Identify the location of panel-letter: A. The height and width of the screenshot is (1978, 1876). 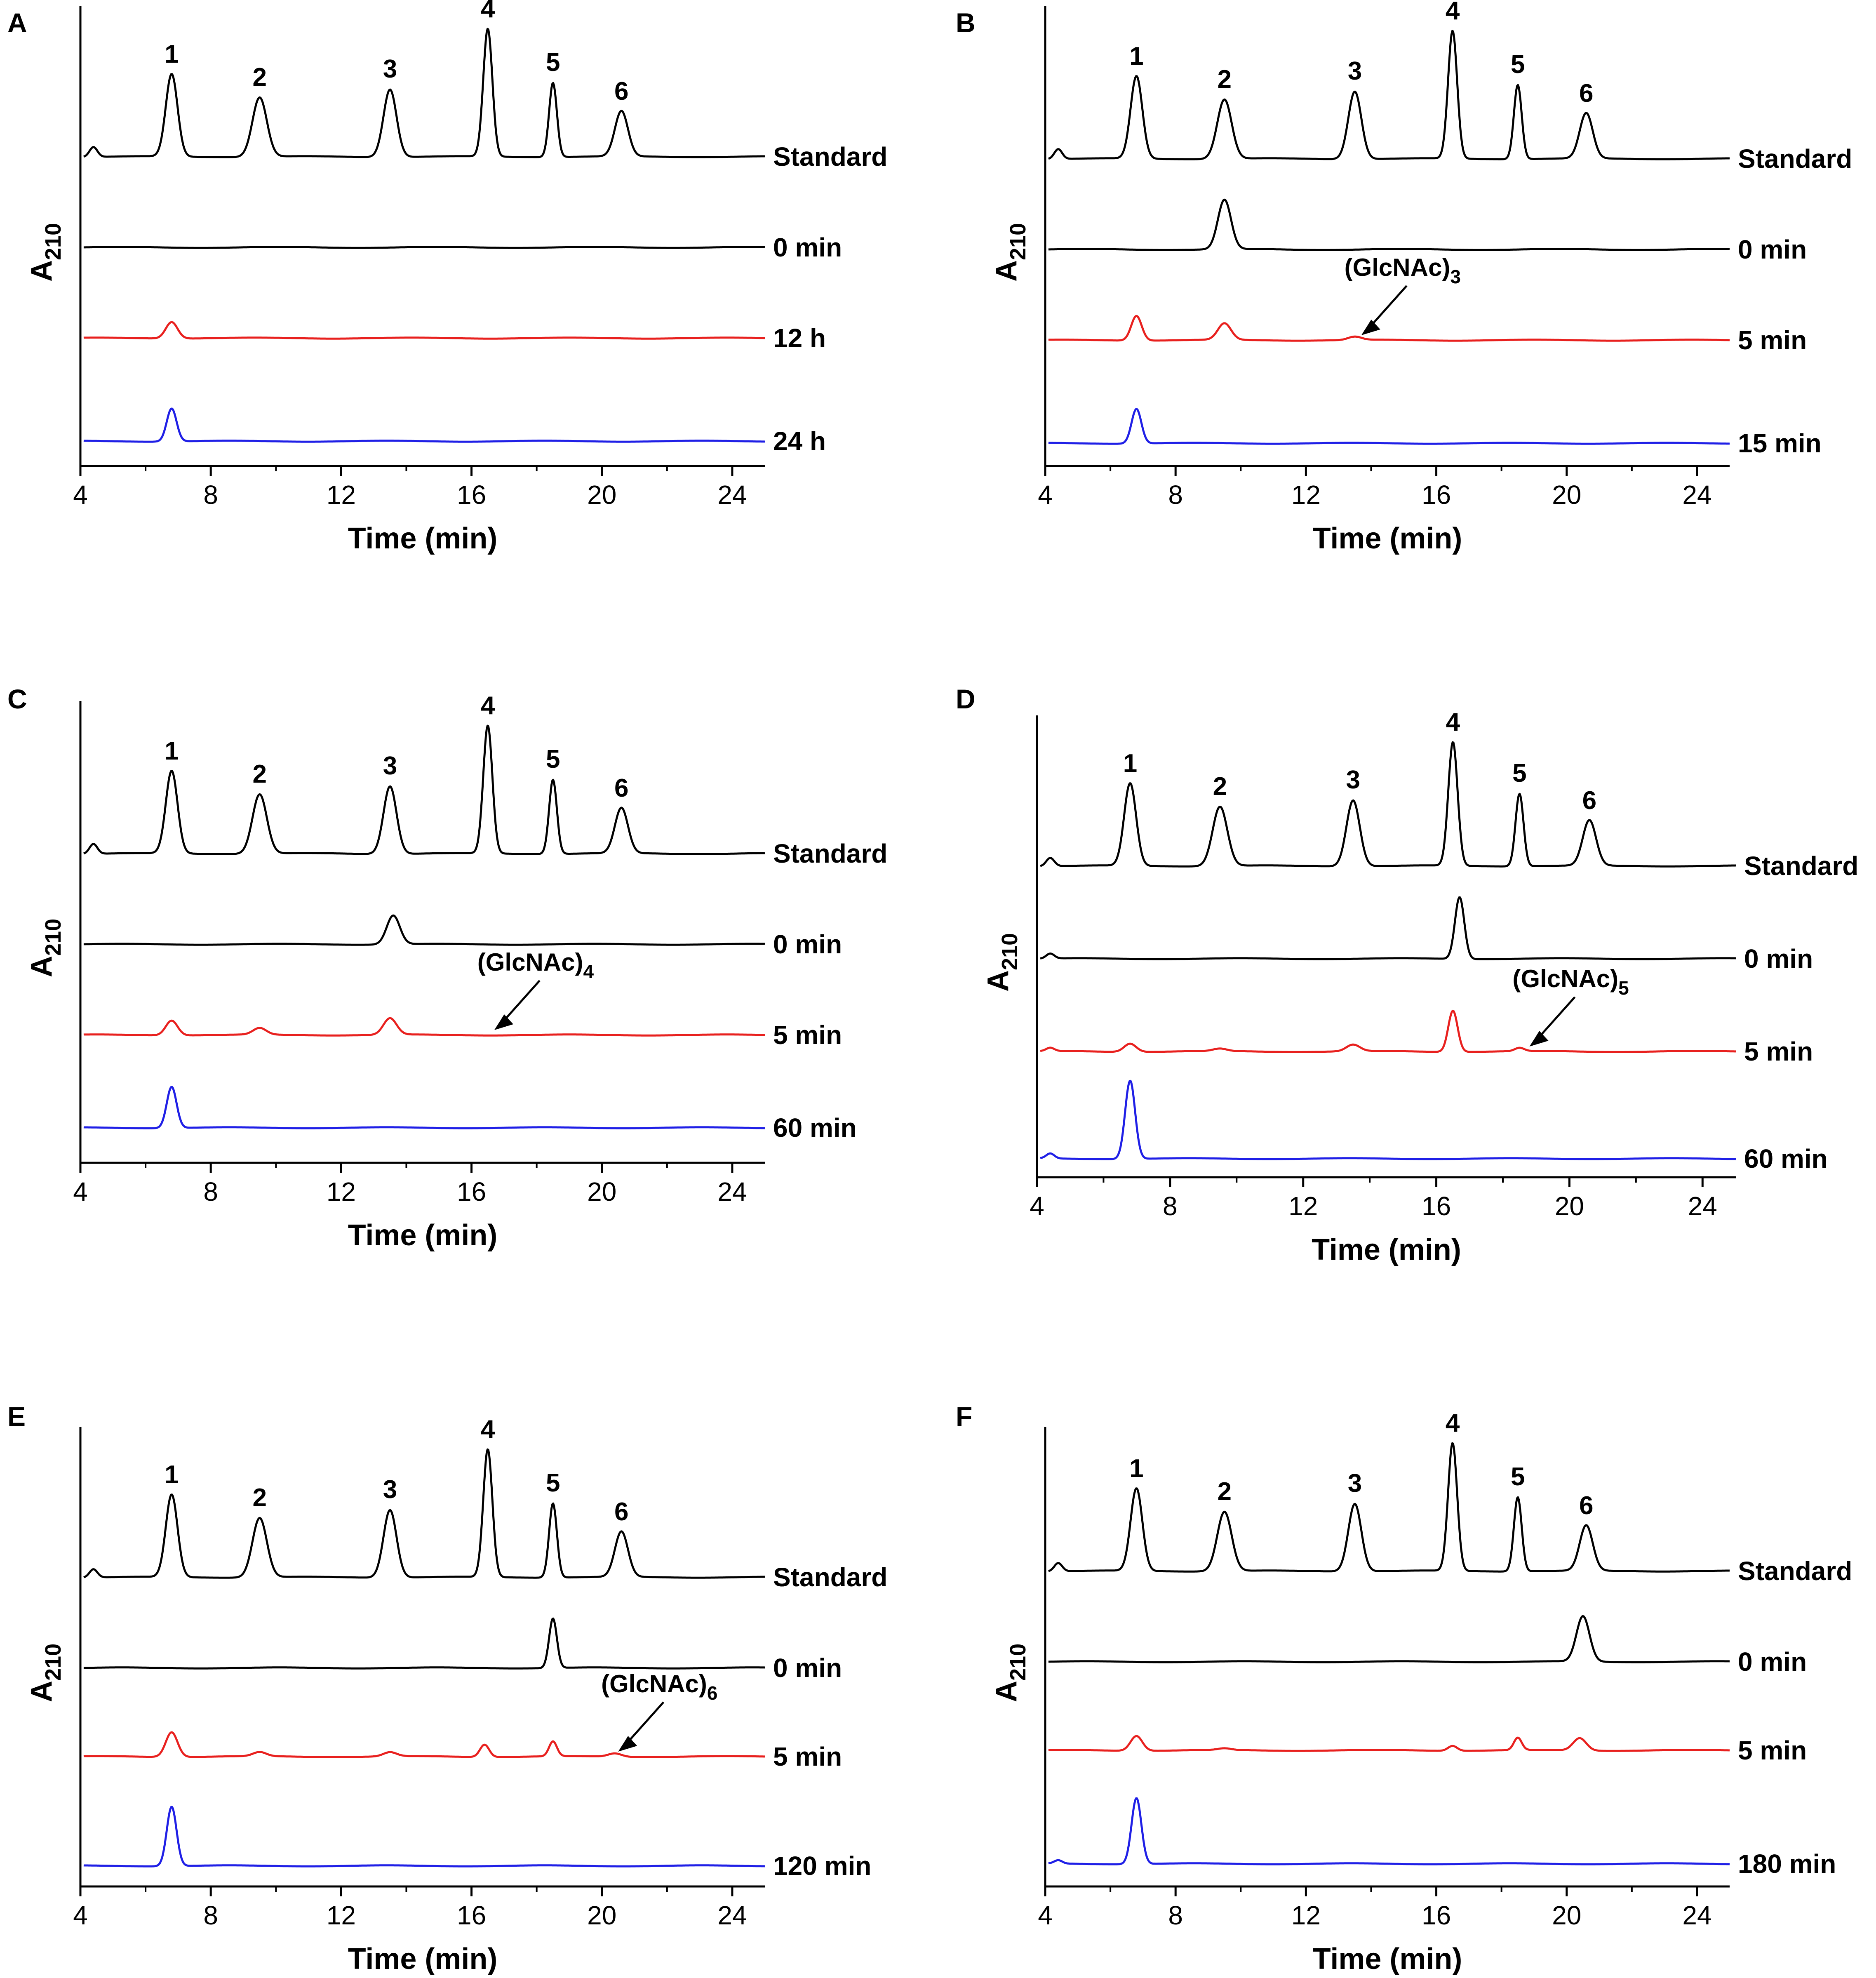
(17, 22).